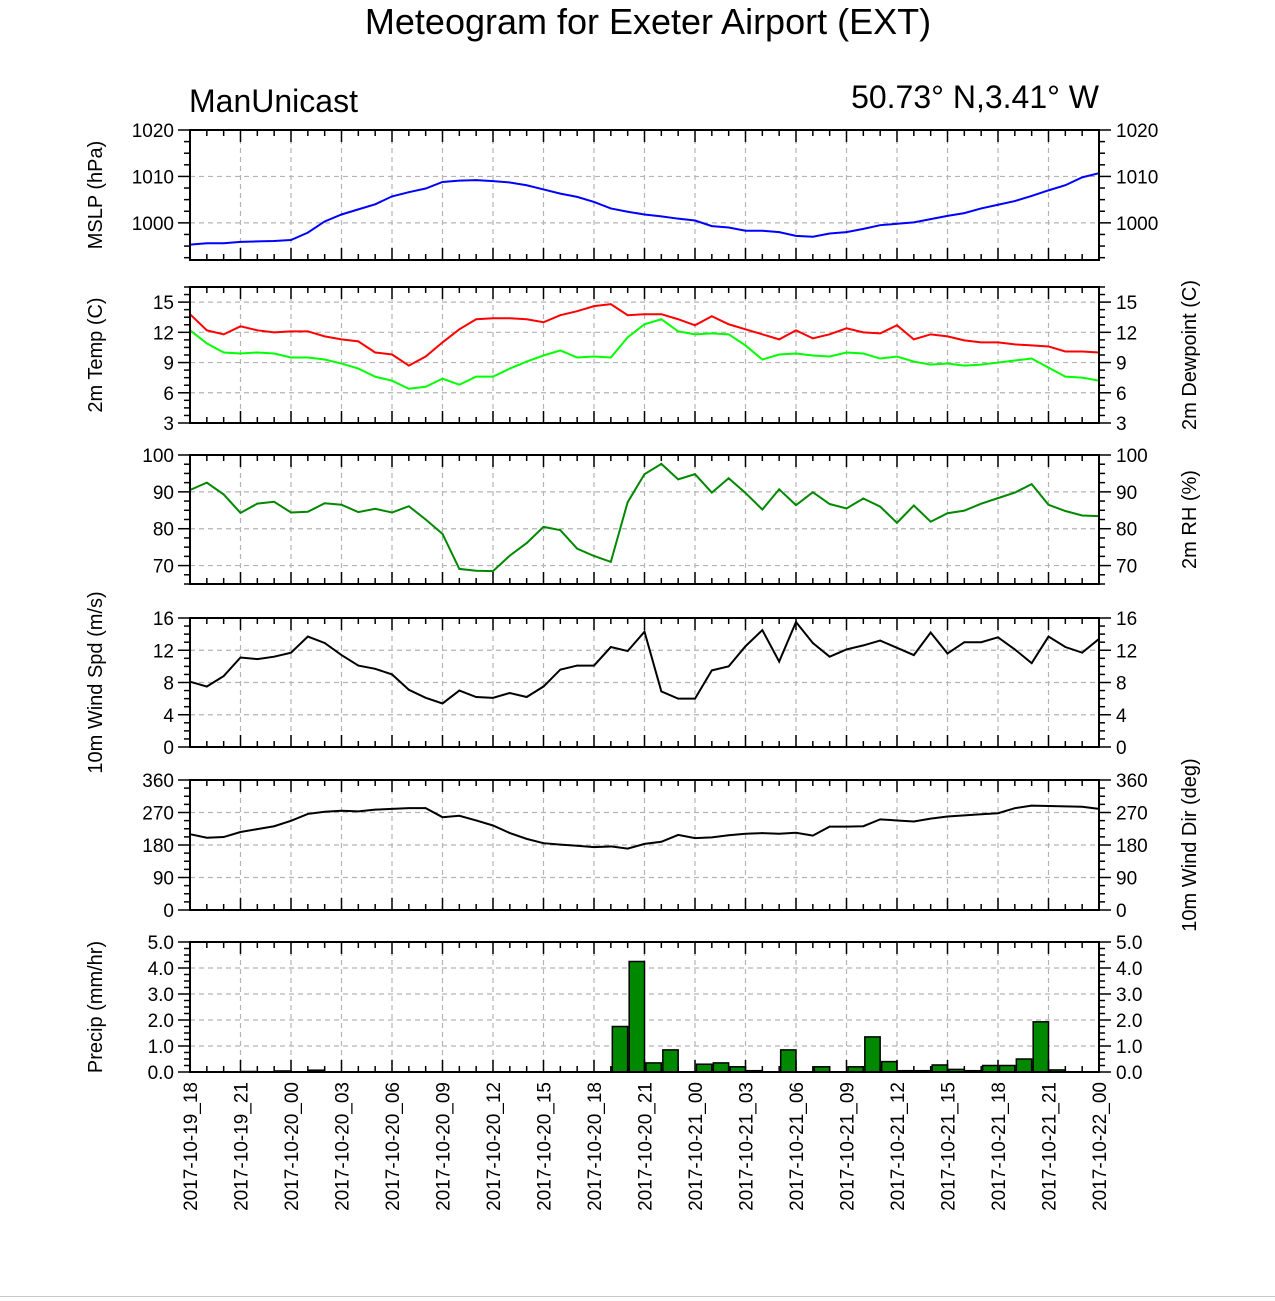  What do you see at coordinates (644, 519) in the screenshot?
I see `rh-grid` at bounding box center [644, 519].